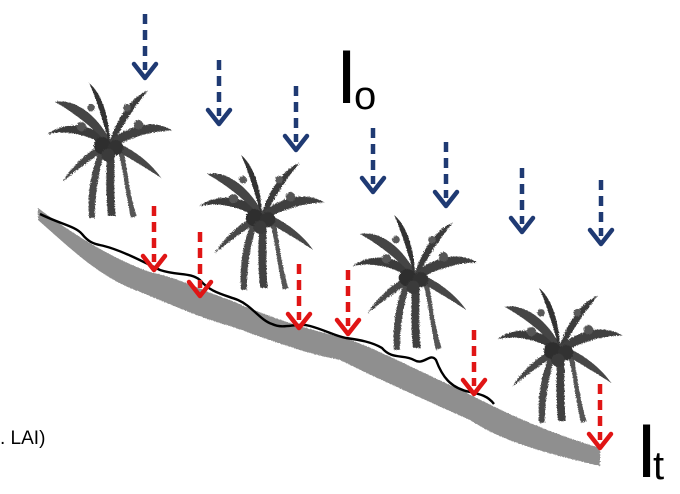  Describe the element at coordinates (347, 77) in the screenshot. I see `incident-label-main: I` at that location.